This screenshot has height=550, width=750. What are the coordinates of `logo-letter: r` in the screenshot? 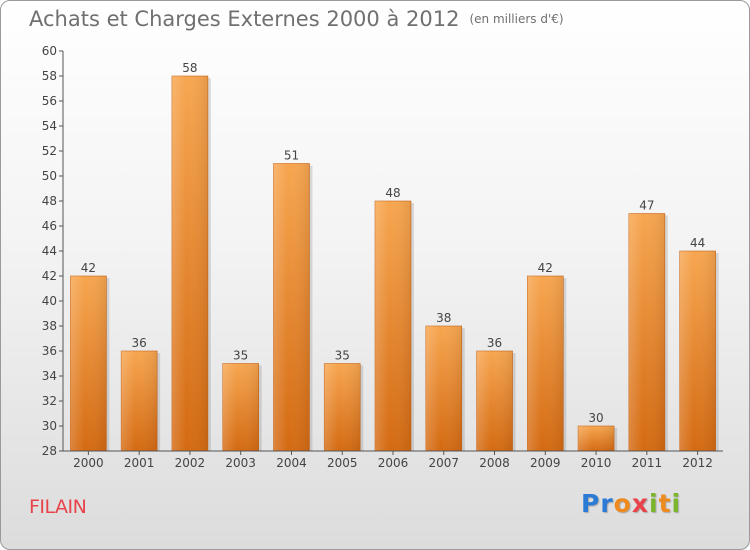 It's located at (607, 503).